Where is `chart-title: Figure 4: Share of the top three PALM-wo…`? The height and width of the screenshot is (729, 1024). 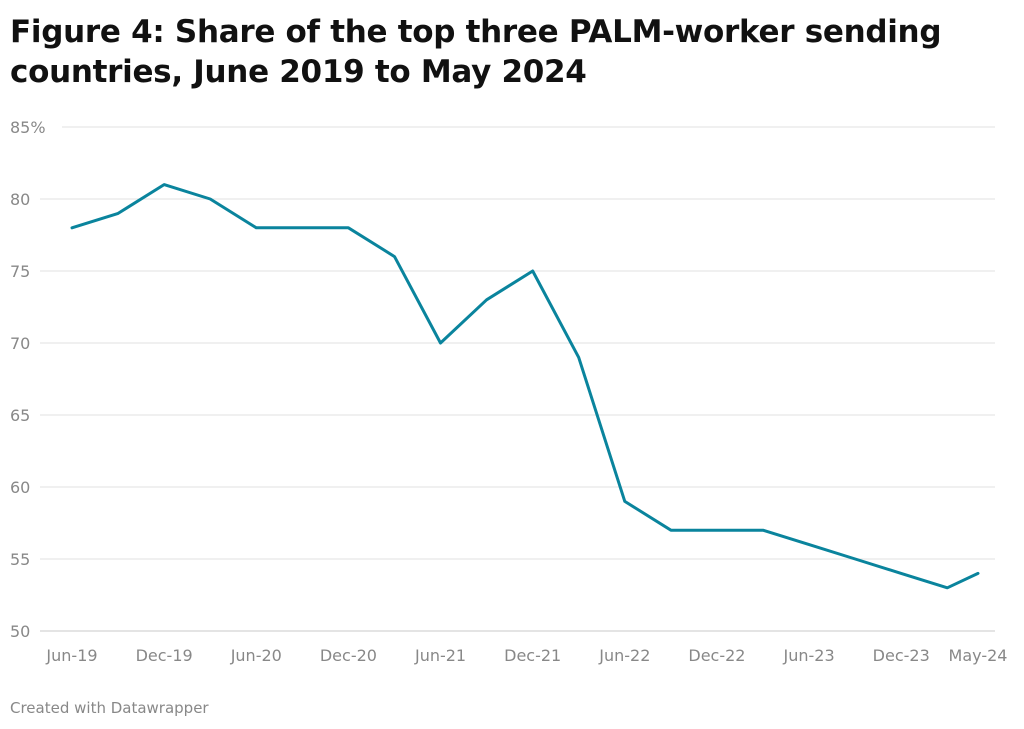
chart-title: Figure 4: Share of the top three PALM-wo… is located at coordinates (476, 52).